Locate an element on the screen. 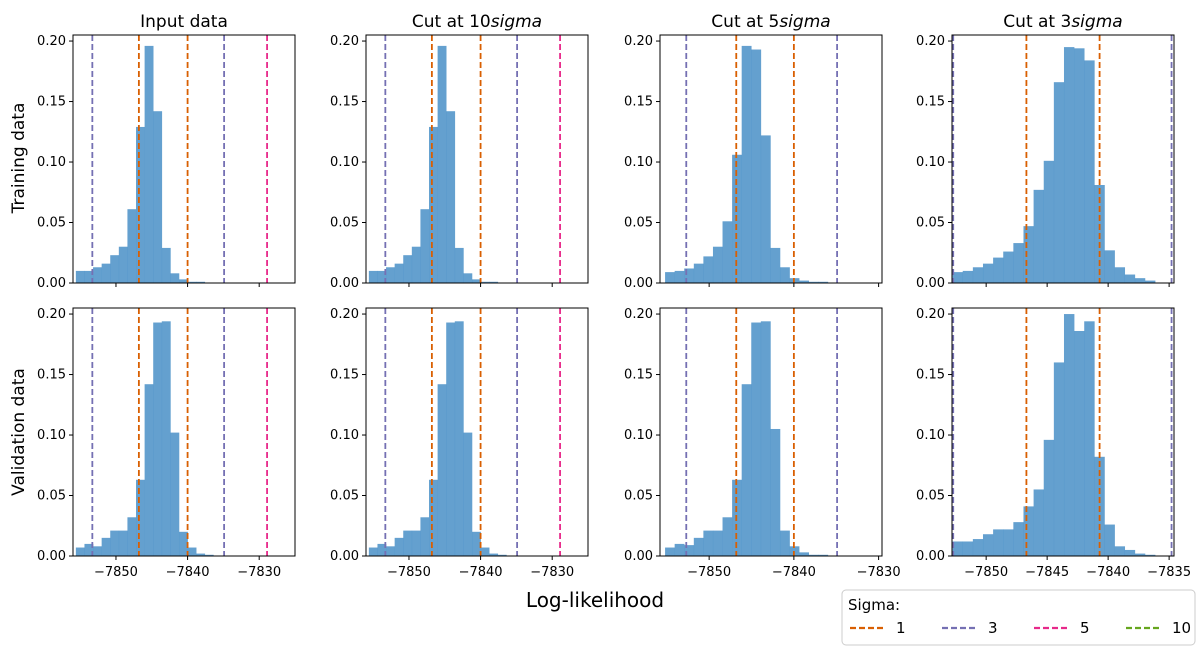 This screenshot has width=1204, height=653. legend-label-sigma-5: 5 is located at coordinates (1085, 628).